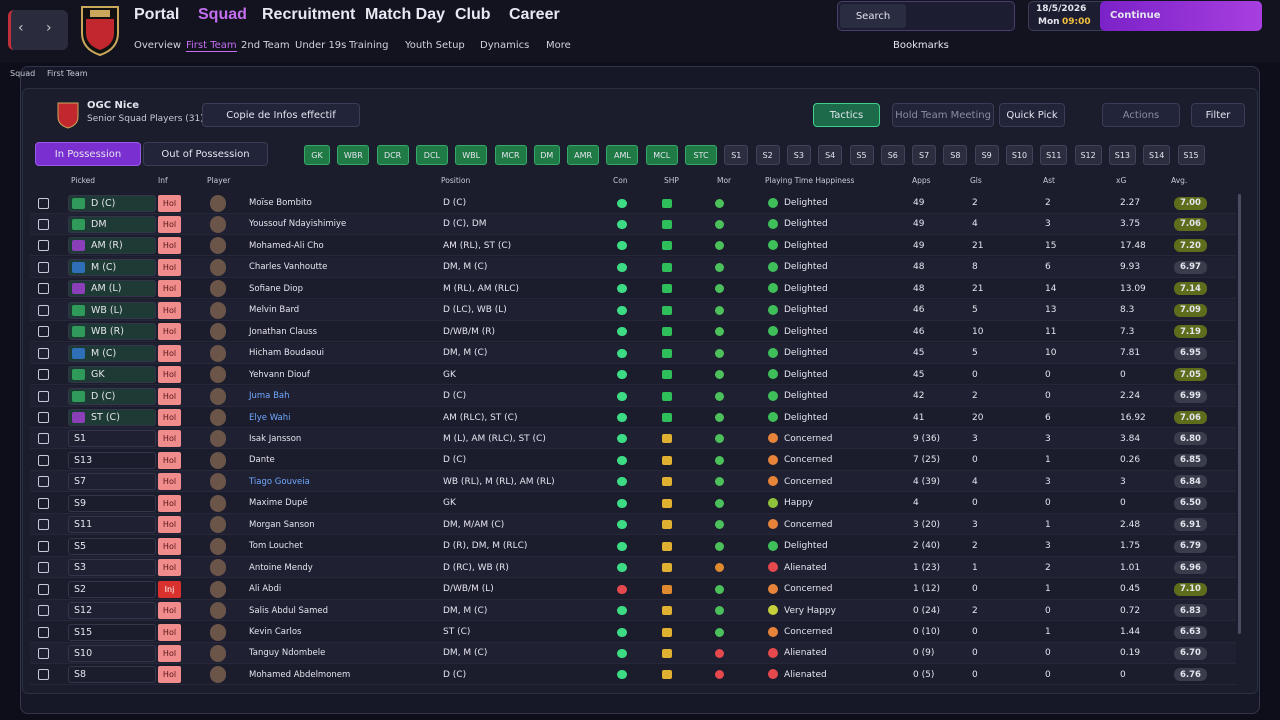 The width and height of the screenshot is (1280, 720). I want to click on picked-dropdown: S1, so click(112, 439).